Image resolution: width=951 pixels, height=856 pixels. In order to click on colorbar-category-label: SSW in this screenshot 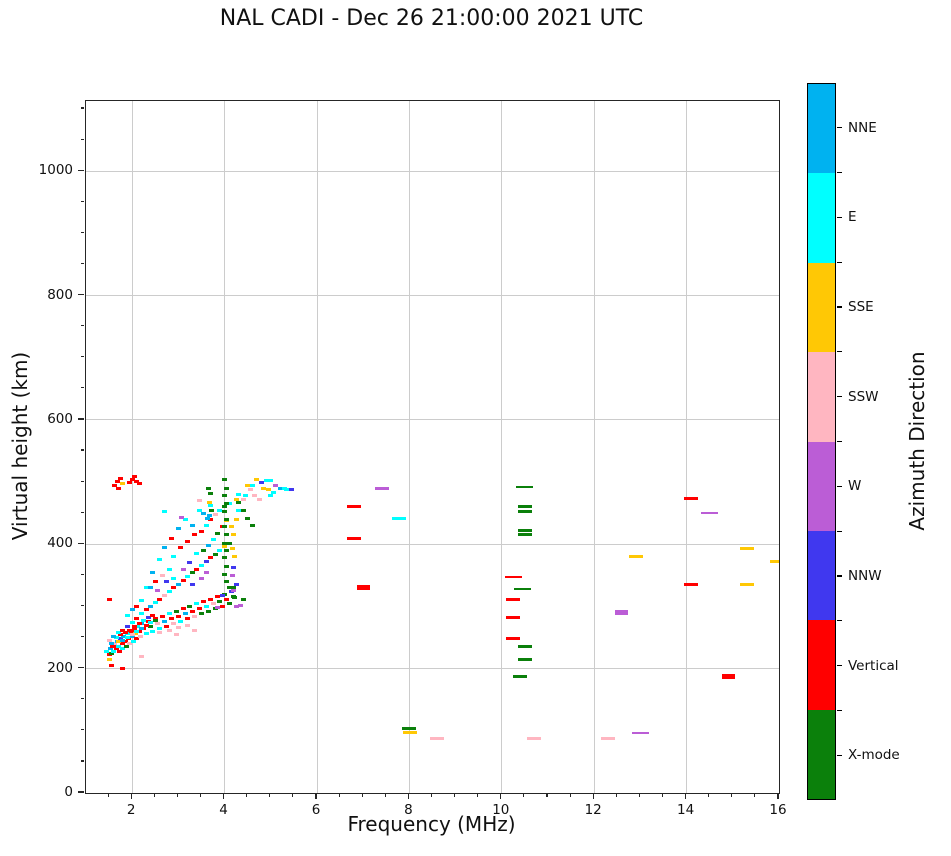, I will do `click(863, 396)`.